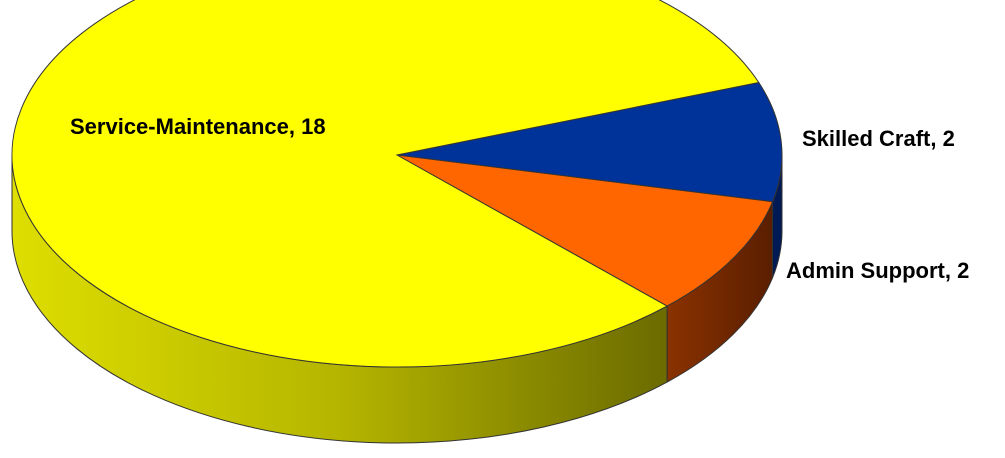 This screenshot has height=458, width=1005. What do you see at coordinates (198, 126) in the screenshot?
I see `slice-label-service-maintenance: Service-Maintenance, 18` at bounding box center [198, 126].